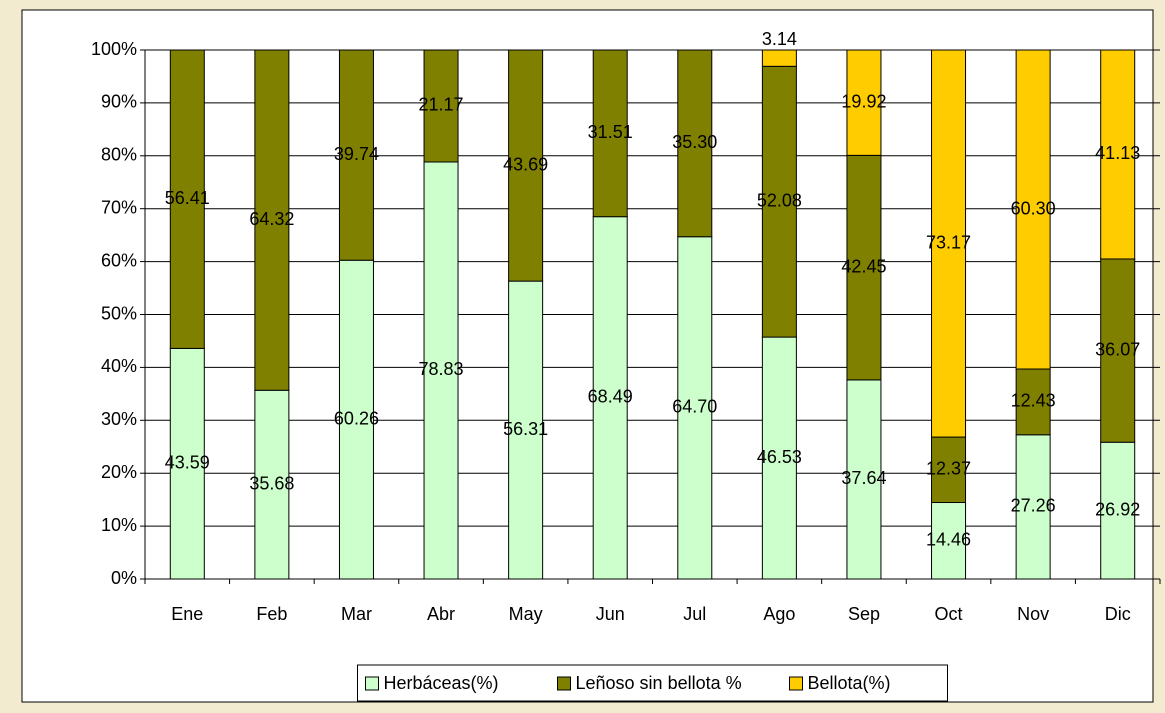 The width and height of the screenshot is (1165, 713). I want to click on data-label: 64.32, so click(271, 219).